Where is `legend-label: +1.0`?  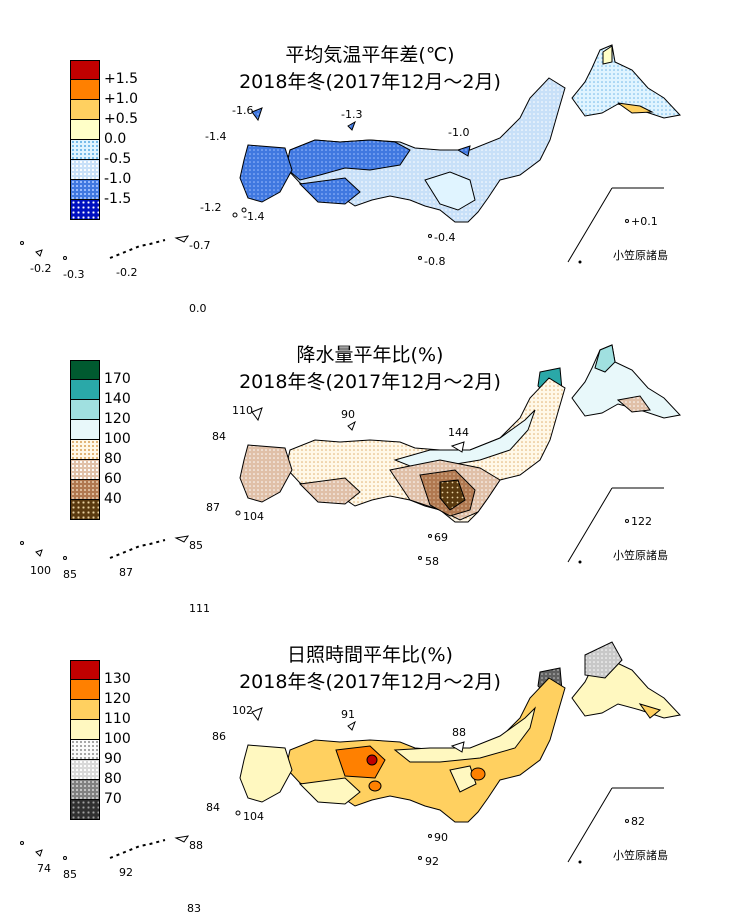
legend-label: +1.0 is located at coordinates (121, 99).